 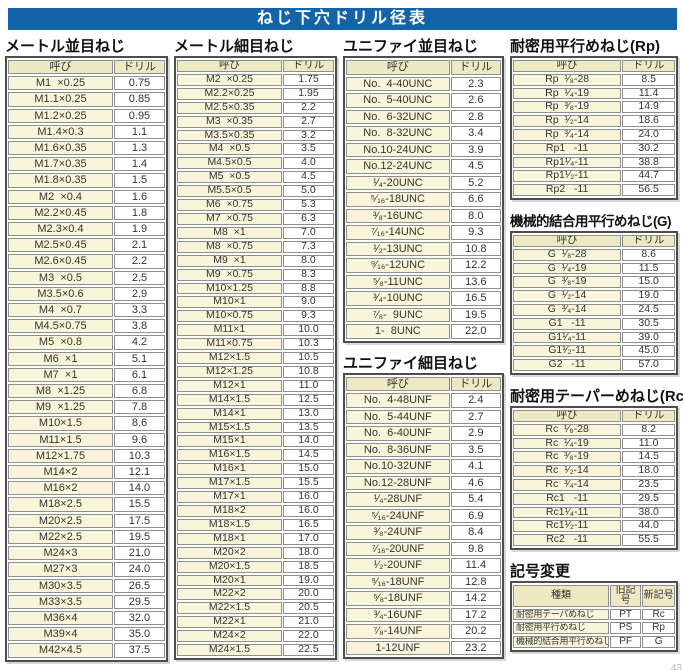 What do you see at coordinates (398, 466) in the screenshot?
I see `thread-name-cell: No.10-32UNF` at bounding box center [398, 466].